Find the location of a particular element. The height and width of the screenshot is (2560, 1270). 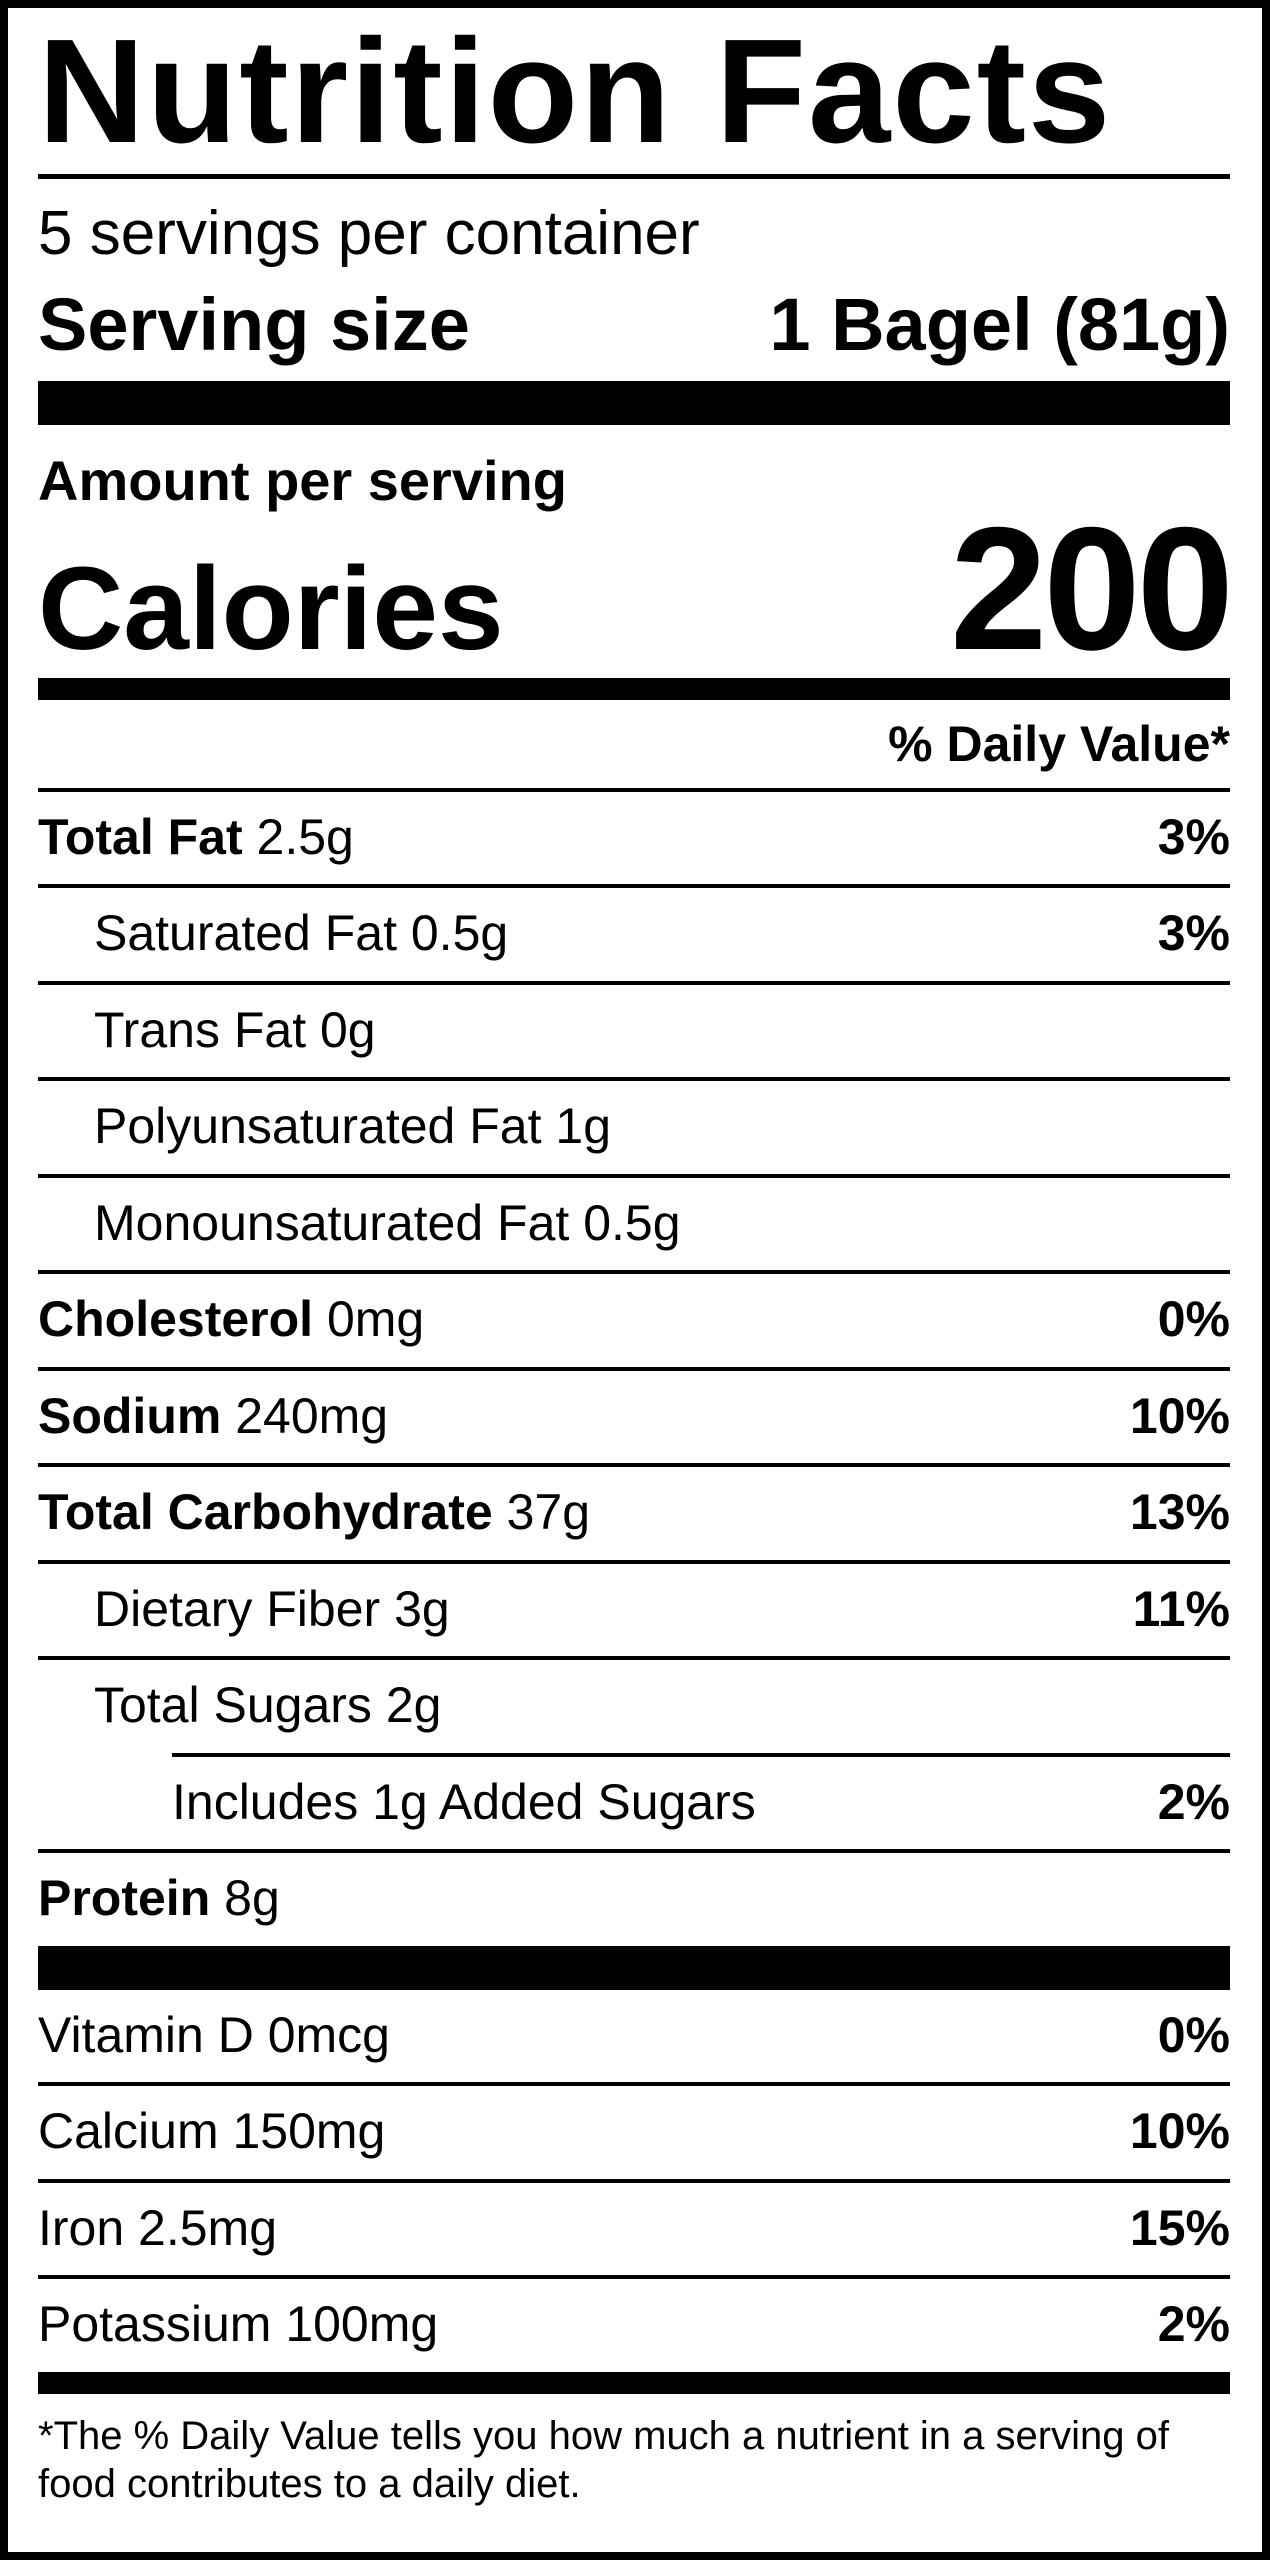

nutrient-amount: 0g is located at coordinates (348, 1029).